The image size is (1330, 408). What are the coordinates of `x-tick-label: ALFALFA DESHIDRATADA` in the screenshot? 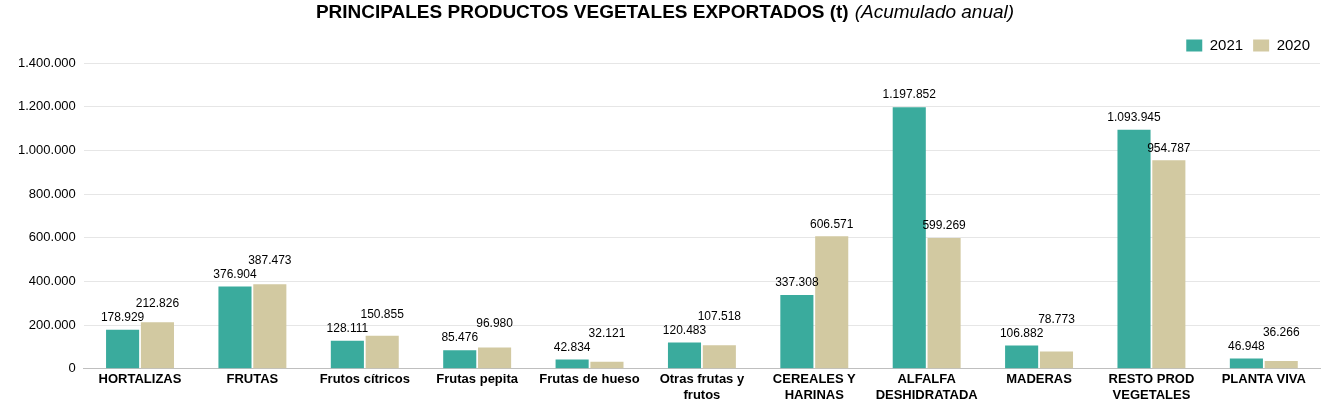 It's located at (927, 386).